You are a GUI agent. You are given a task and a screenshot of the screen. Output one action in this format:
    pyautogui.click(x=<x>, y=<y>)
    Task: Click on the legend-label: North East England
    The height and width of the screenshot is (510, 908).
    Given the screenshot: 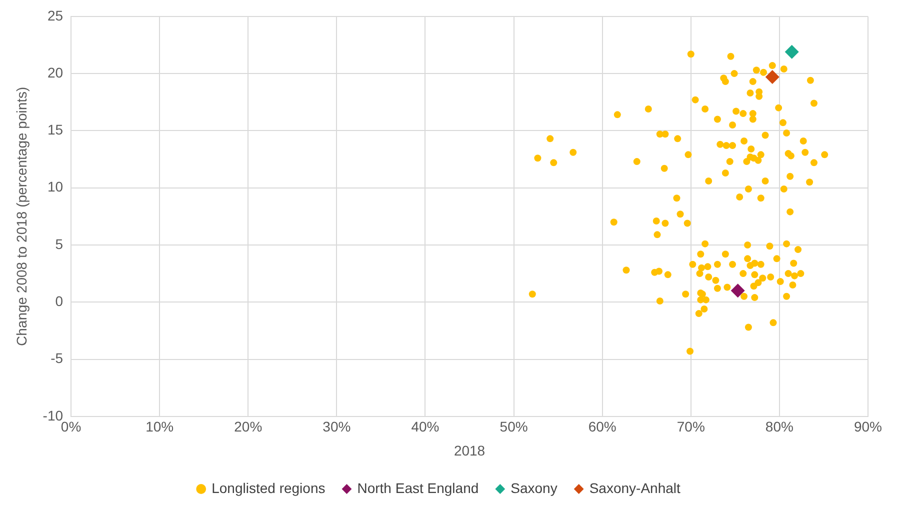 What is the action you would take?
    pyautogui.click(x=418, y=488)
    